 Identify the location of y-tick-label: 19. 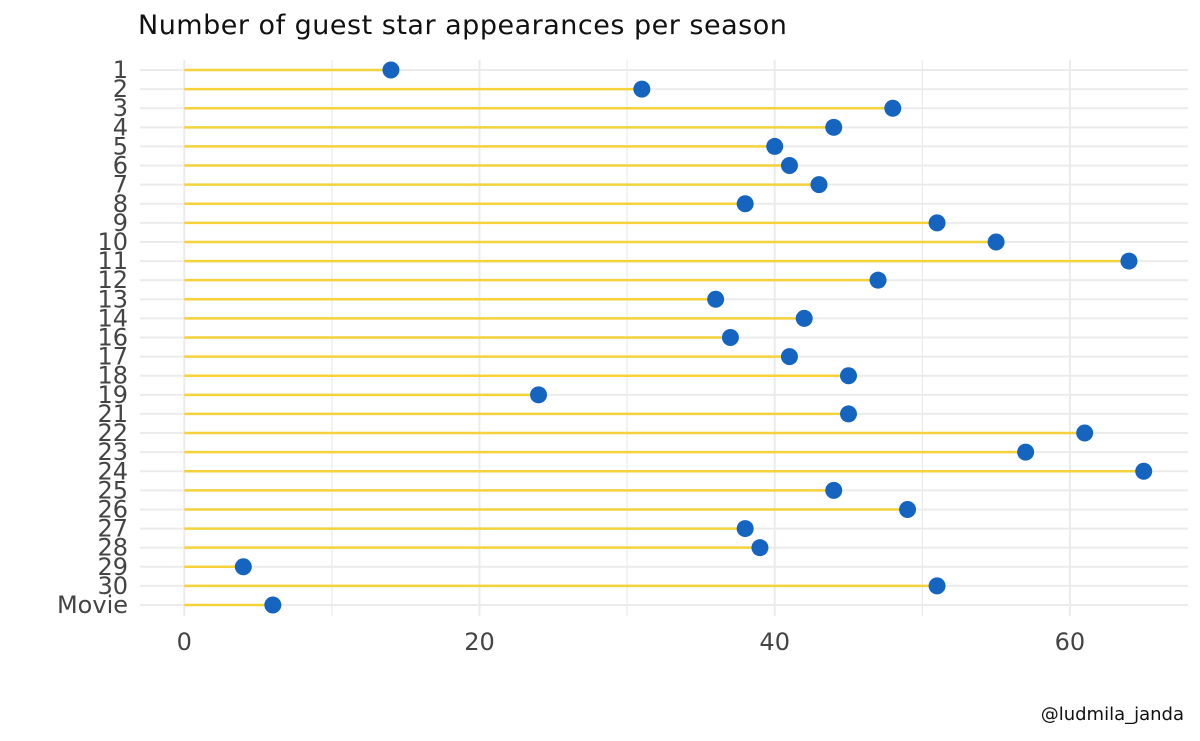
(112, 395).